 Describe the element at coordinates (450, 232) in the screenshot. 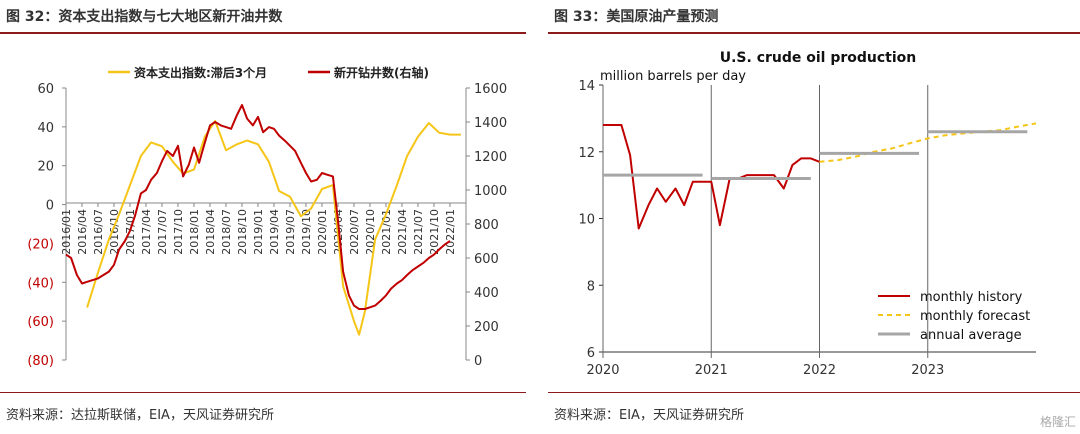

I see `x-tick-label: 2022/01` at that location.